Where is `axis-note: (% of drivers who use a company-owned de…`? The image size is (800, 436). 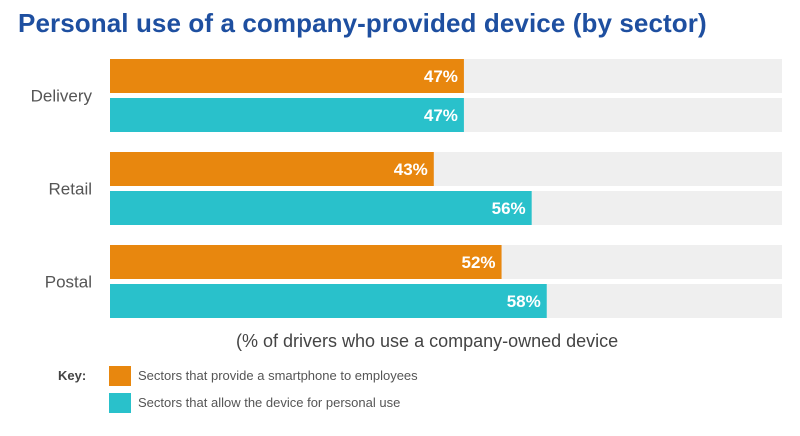 axis-note: (% of drivers who use a company-owned de… is located at coordinates (427, 341).